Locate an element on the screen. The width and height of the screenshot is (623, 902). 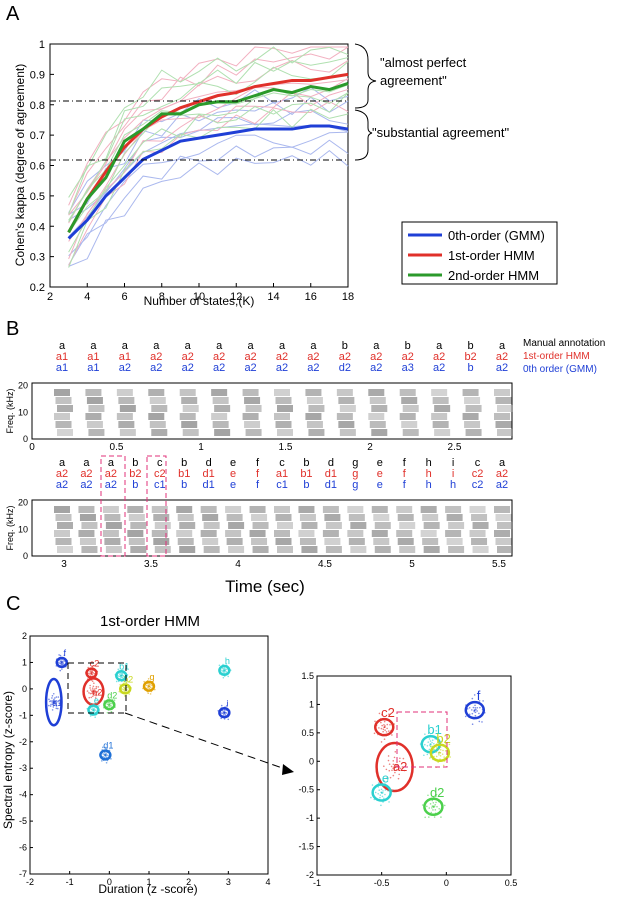
freq-axis-label: Freq. (kHz) is located at coordinates (10, 410).